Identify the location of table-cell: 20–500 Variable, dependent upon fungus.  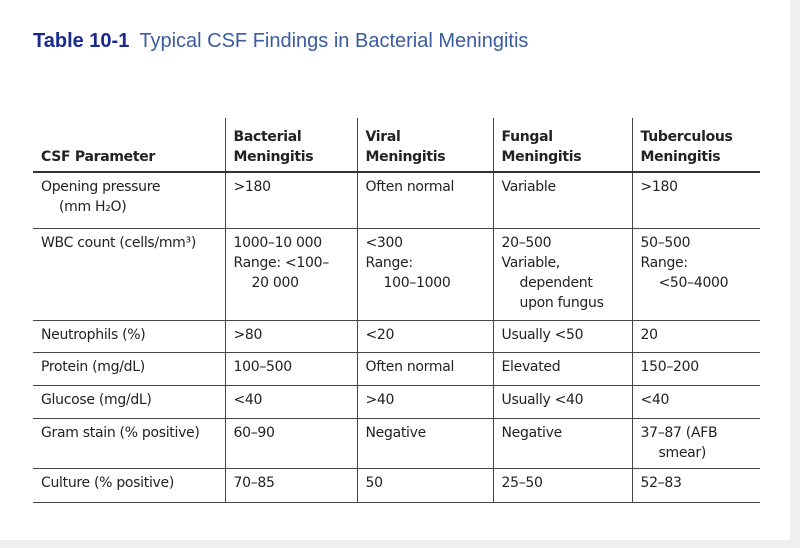
(562, 274).